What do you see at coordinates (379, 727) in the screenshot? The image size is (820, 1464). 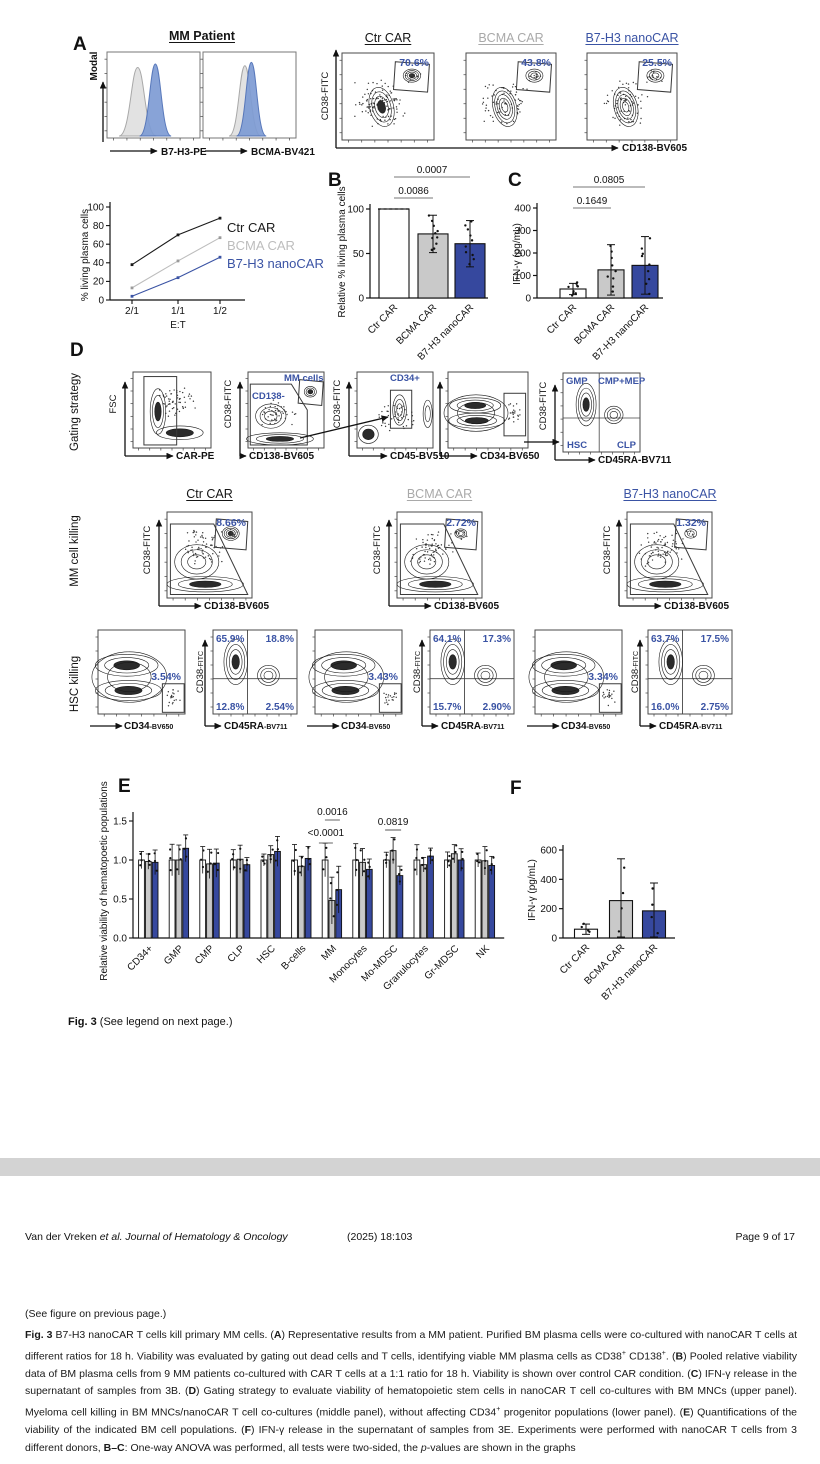 I see `hsc-cd34-xlabel-1-sub: -BV650` at bounding box center [379, 727].